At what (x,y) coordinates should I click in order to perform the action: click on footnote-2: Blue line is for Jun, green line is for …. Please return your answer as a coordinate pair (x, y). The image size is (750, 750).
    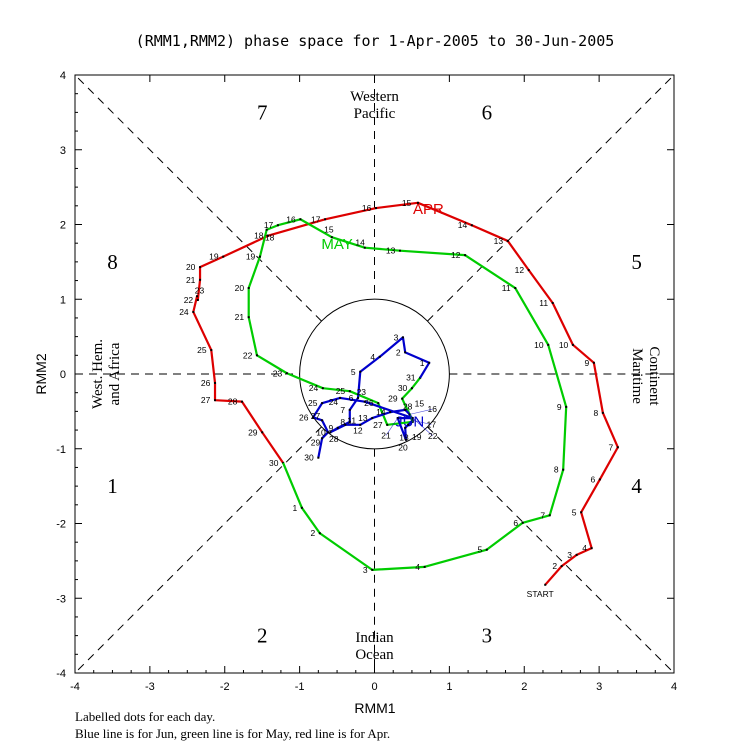
    Looking at the image, I should click on (232, 733).